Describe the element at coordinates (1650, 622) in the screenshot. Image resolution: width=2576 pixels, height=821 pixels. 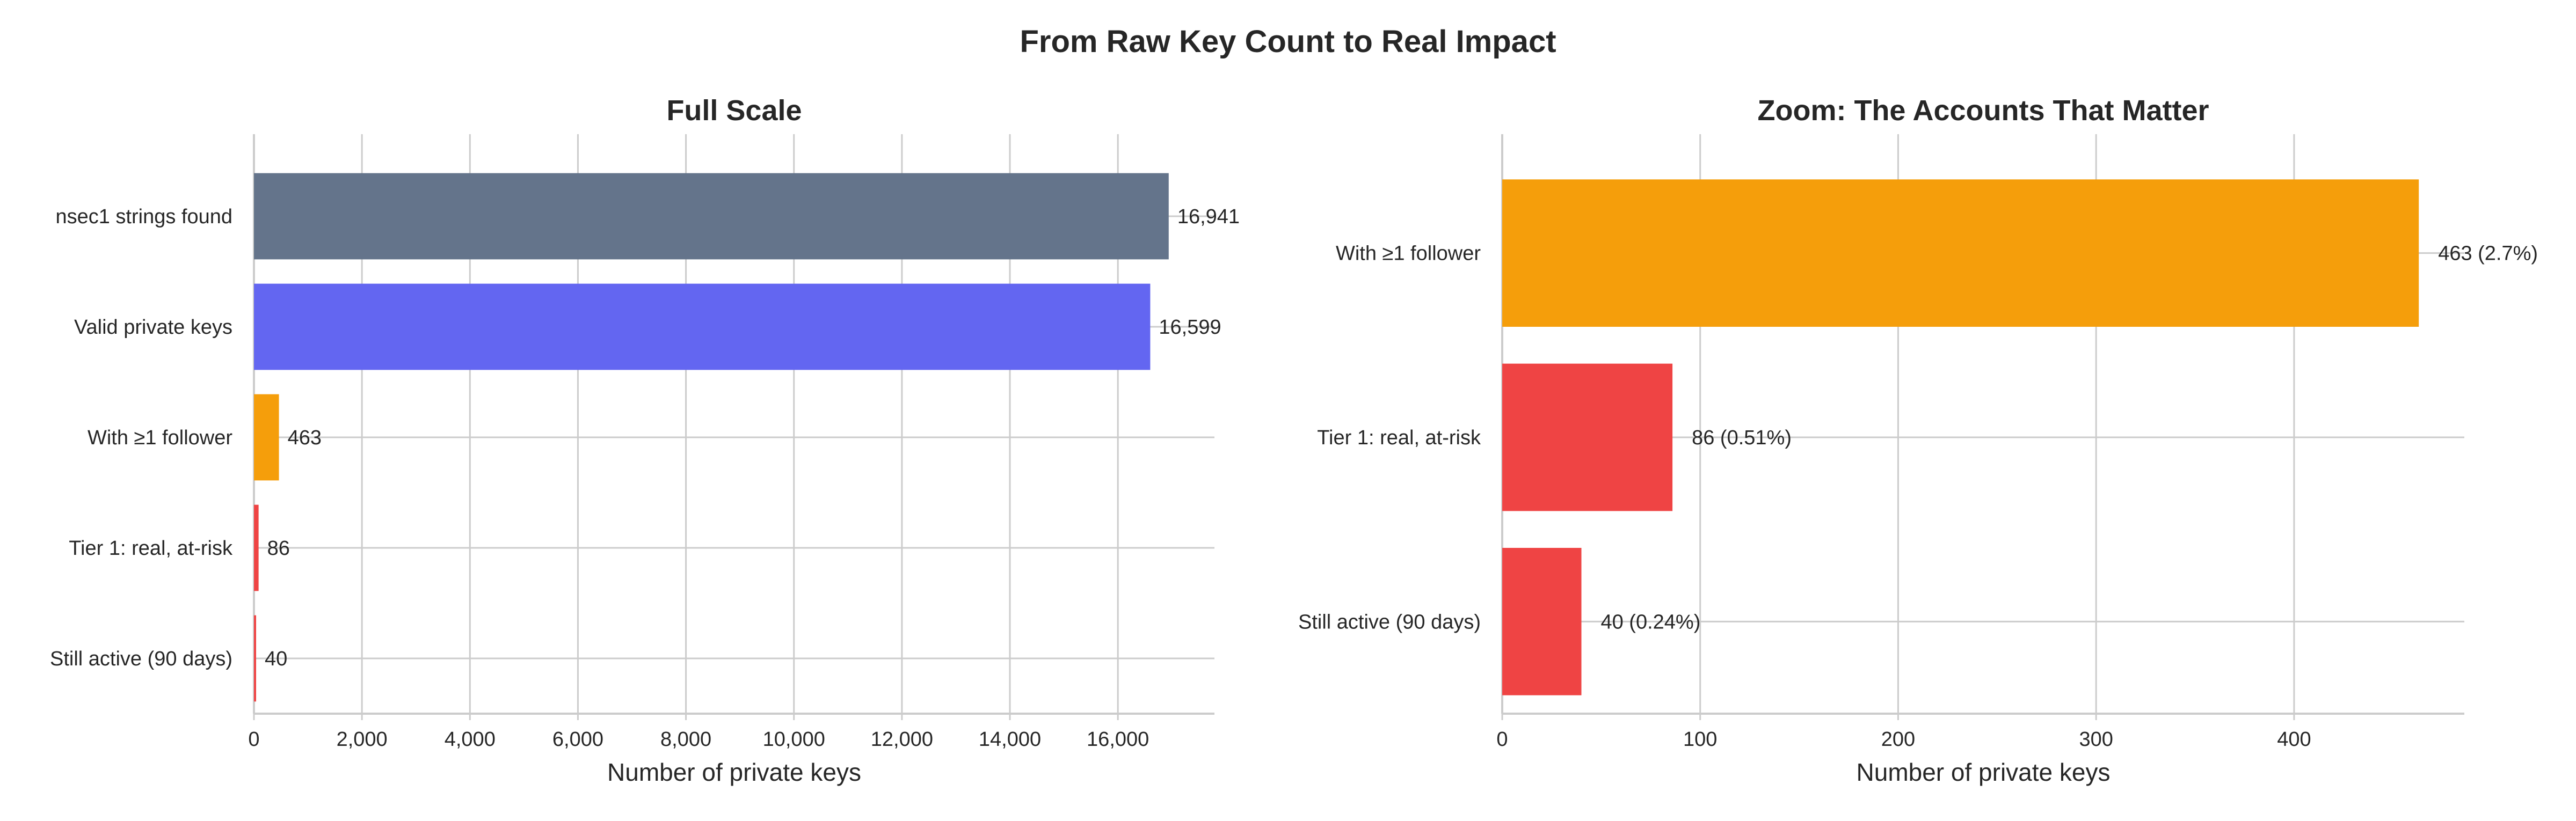
I see `value-label: 40 (0.24%)` at that location.